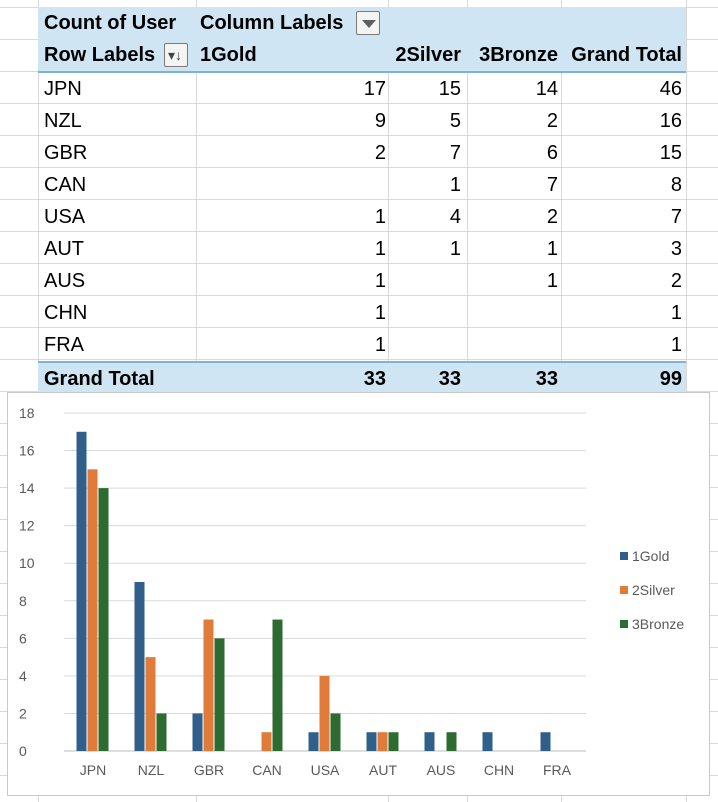 The height and width of the screenshot is (802, 718). What do you see at coordinates (63, 89) in the screenshot?
I see `row-label: JPN` at bounding box center [63, 89].